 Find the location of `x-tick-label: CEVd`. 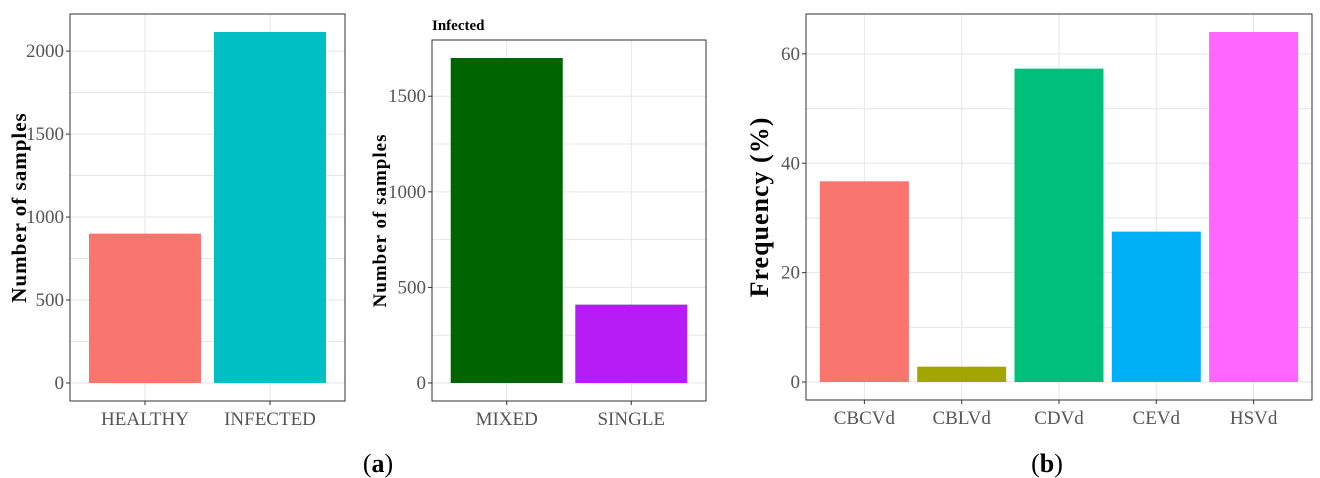

x-tick-label: CEVd is located at coordinates (1157, 418).